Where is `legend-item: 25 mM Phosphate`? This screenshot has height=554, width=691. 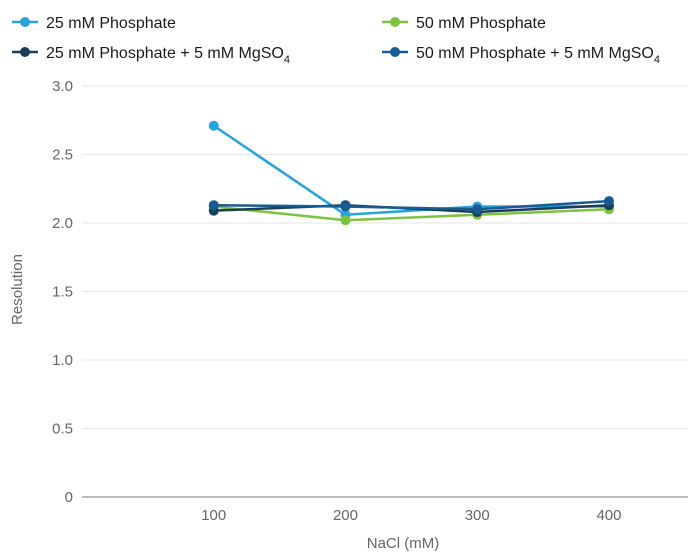
legend-item: 25 mM Phosphate is located at coordinates (94, 23).